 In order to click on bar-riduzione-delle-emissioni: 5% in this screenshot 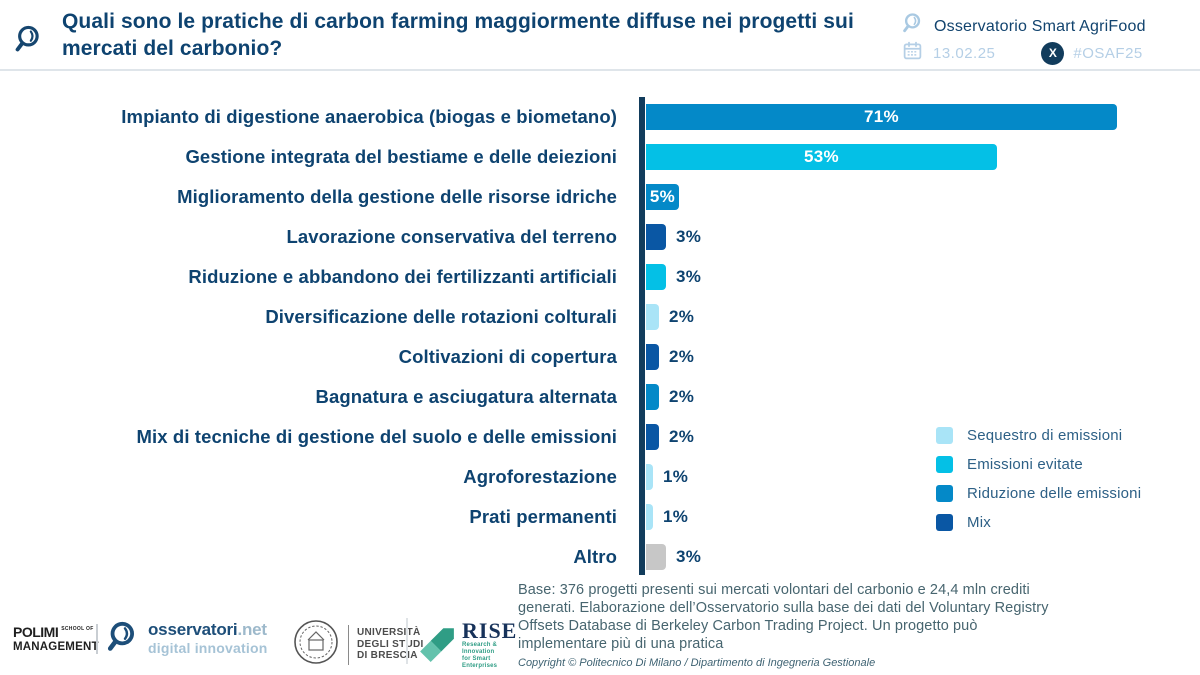, I will do `click(662, 197)`.